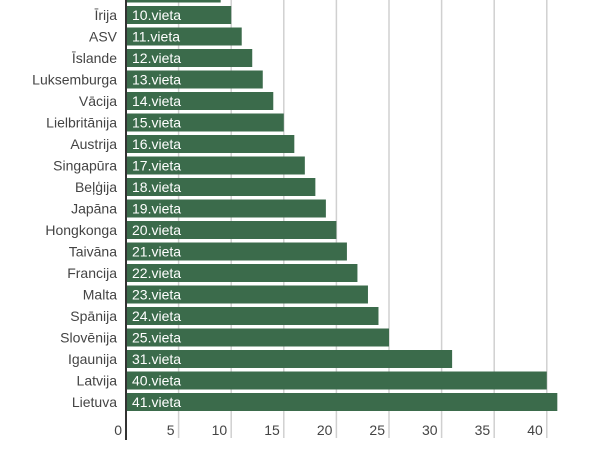 The image size is (600, 449). I want to click on category-label: Igaunija, so click(92, 359).